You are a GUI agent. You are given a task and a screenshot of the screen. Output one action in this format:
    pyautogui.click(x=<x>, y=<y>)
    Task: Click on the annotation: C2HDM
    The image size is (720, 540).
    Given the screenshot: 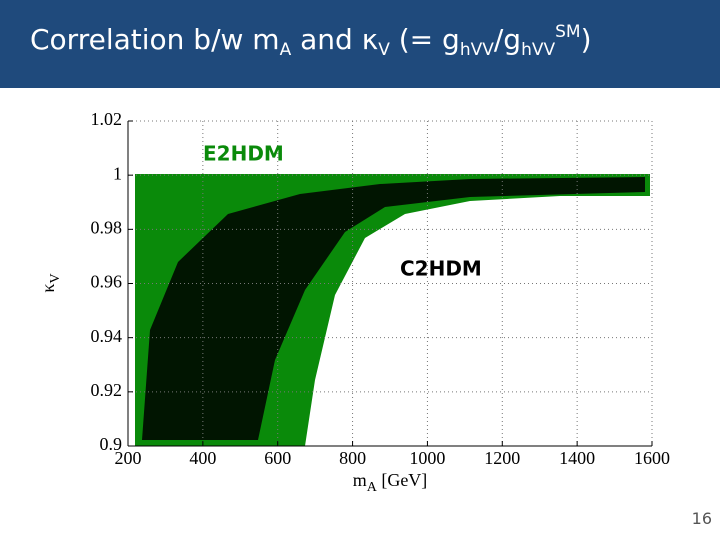 What is the action you would take?
    pyautogui.click(x=441, y=269)
    